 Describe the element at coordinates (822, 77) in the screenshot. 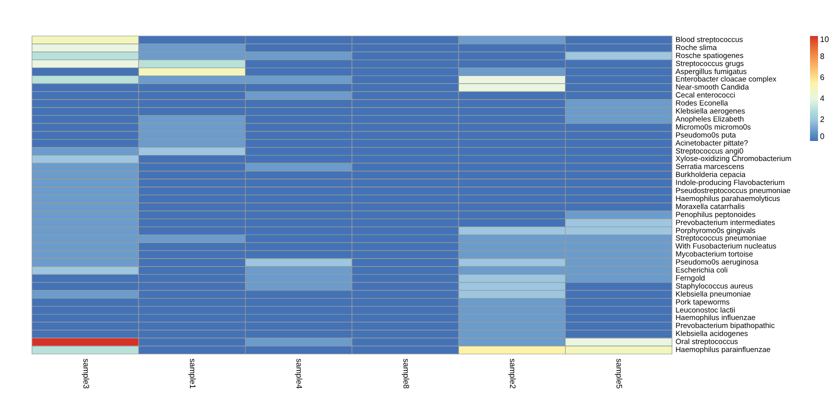

I see `color-bar-label: 6` at that location.